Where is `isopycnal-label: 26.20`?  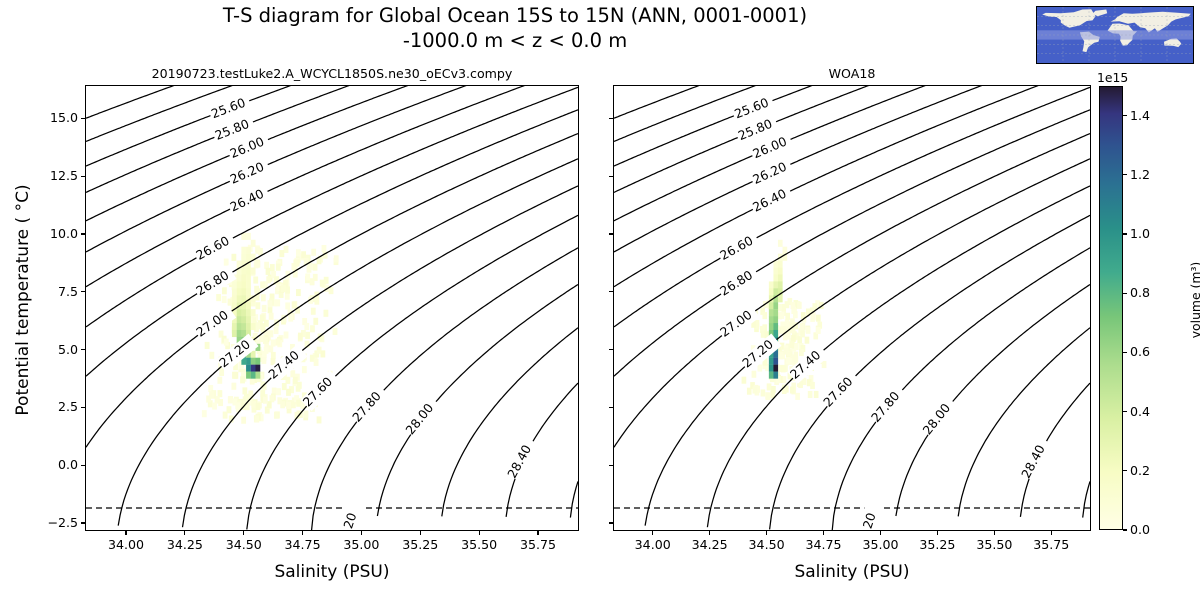
isopycnal-label: 26.20 is located at coordinates (247, 173).